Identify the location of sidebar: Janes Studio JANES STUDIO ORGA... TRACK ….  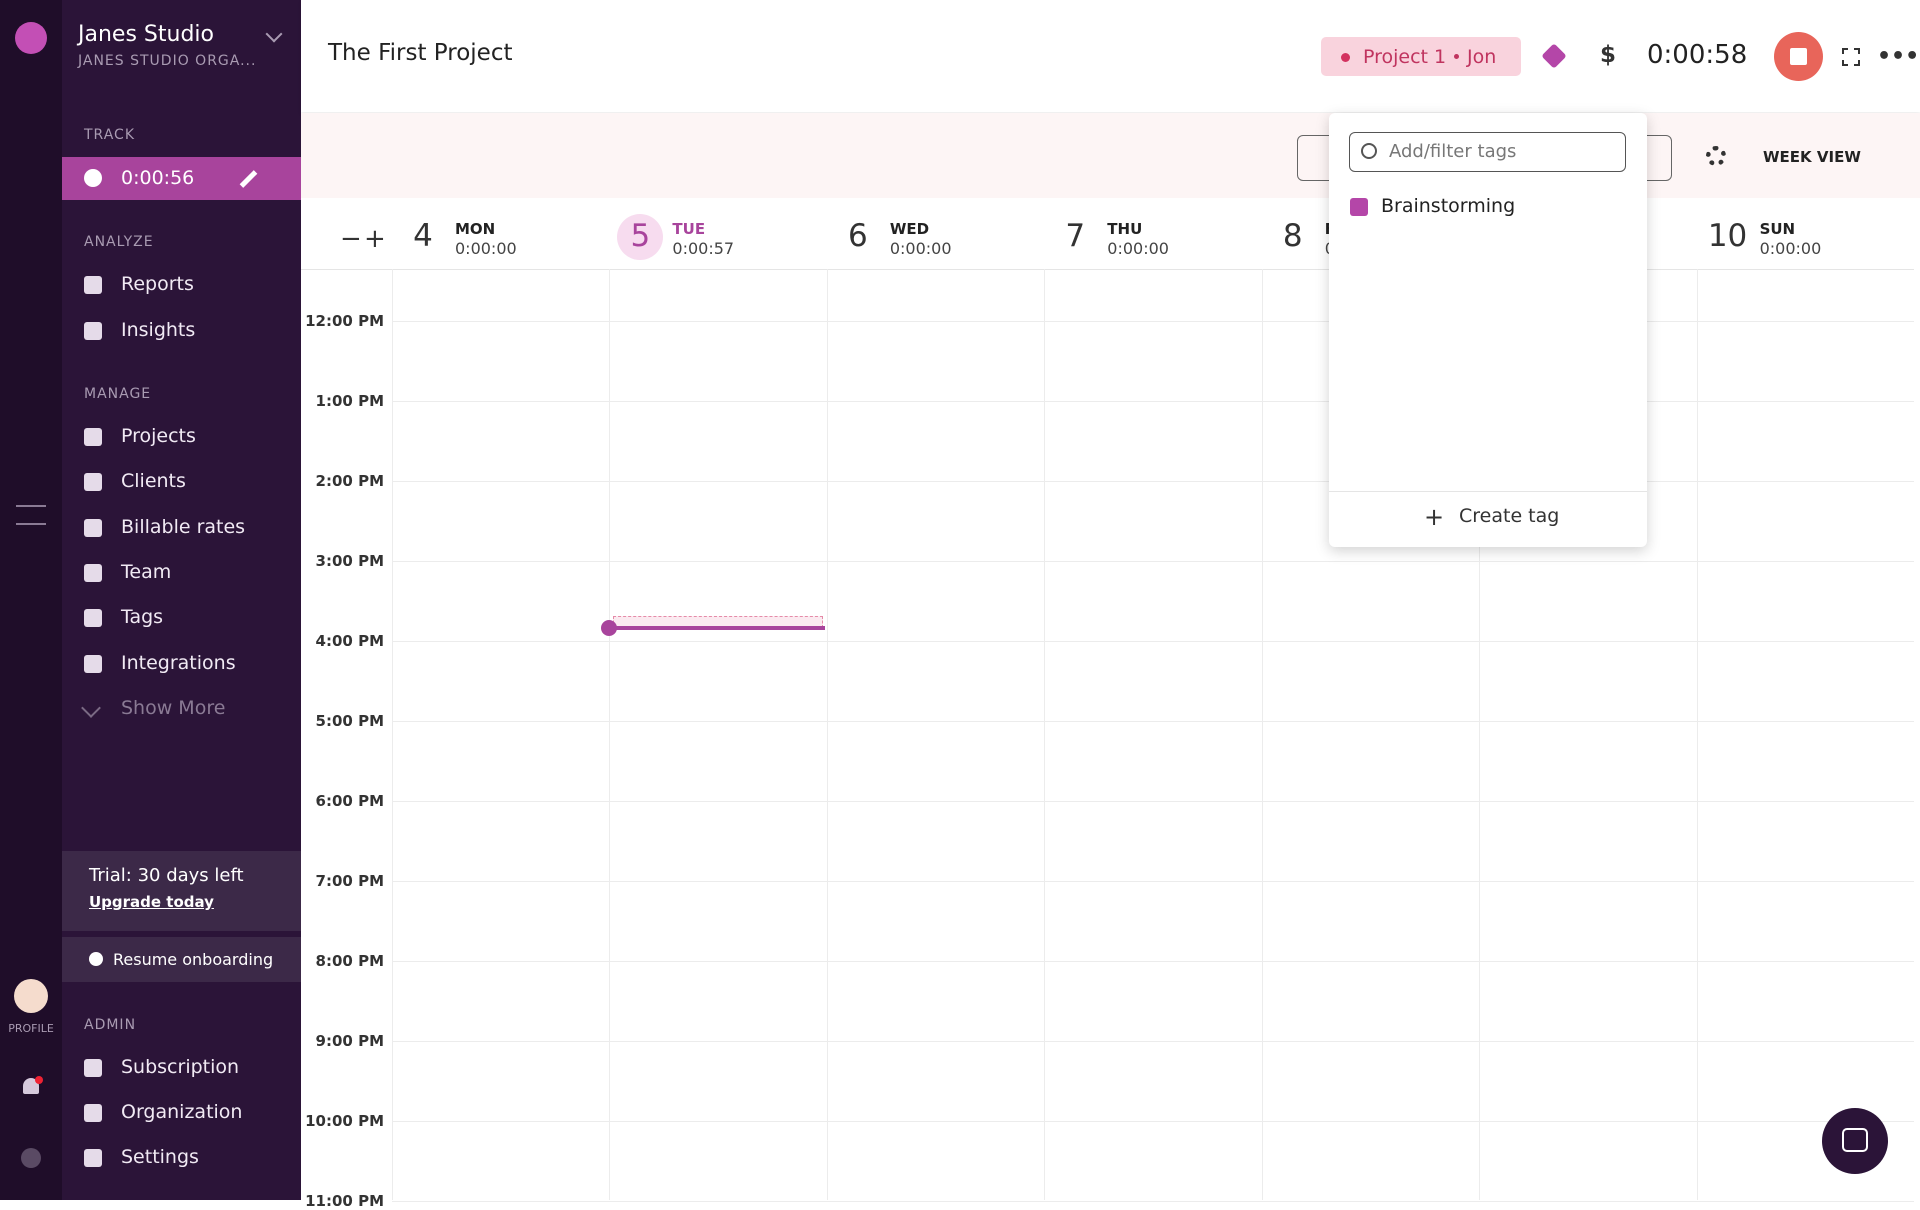
(181, 600).